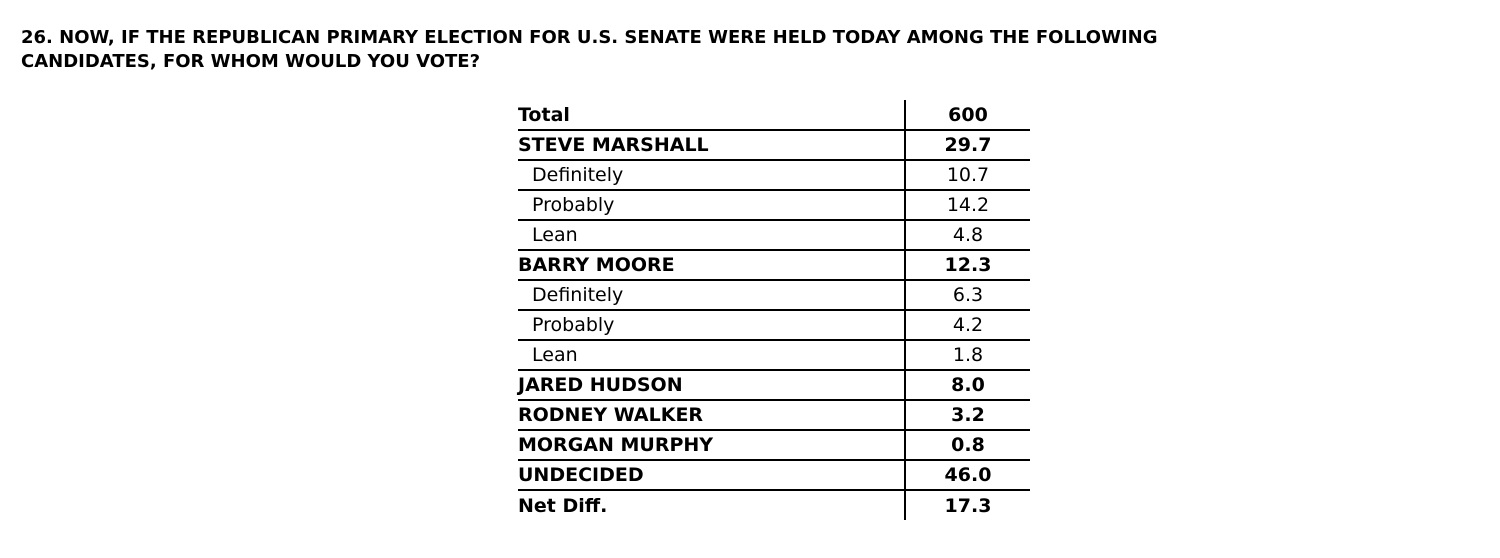 The height and width of the screenshot is (558, 1500). I want to click on table-row-barry-moore-lean: Lean 1.8, so click(774, 355).